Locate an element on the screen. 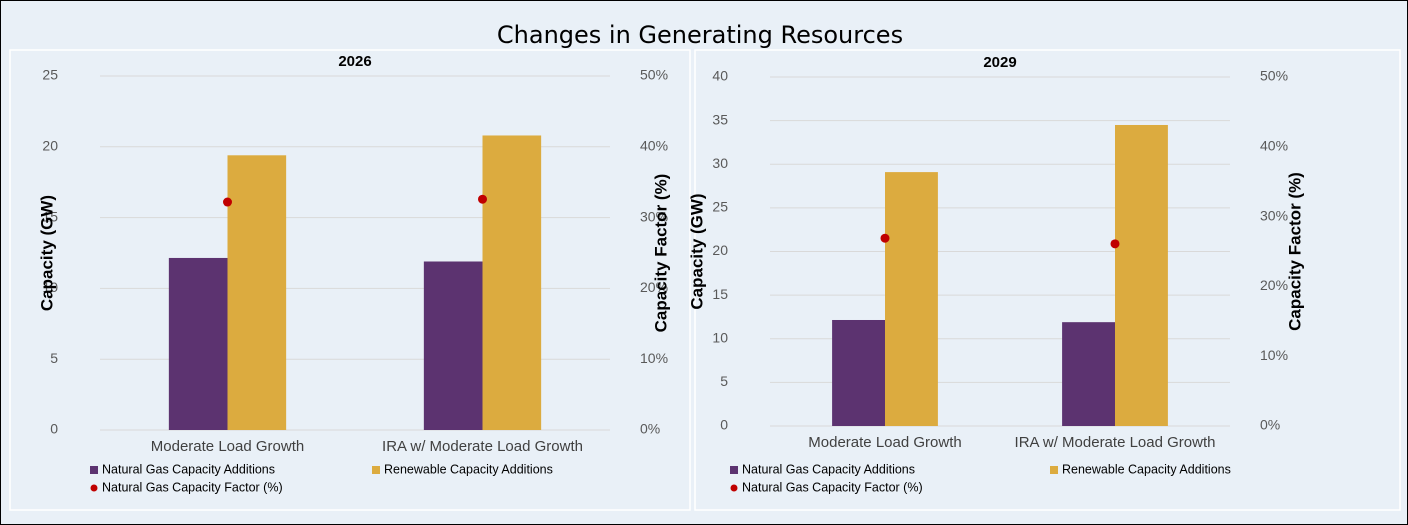  y-tick-label: 40 is located at coordinates (720, 76).